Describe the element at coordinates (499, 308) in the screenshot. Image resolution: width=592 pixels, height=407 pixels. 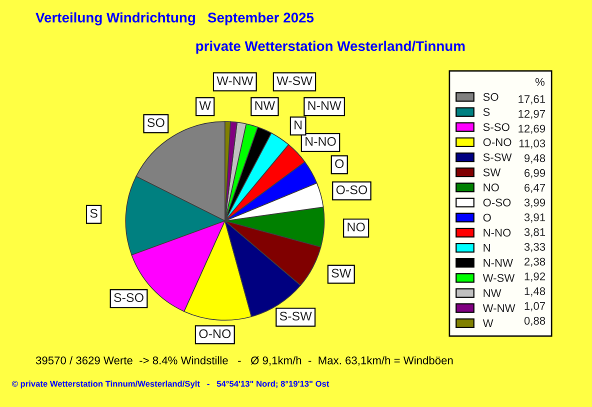
I see `legend-label: W-NW` at that location.